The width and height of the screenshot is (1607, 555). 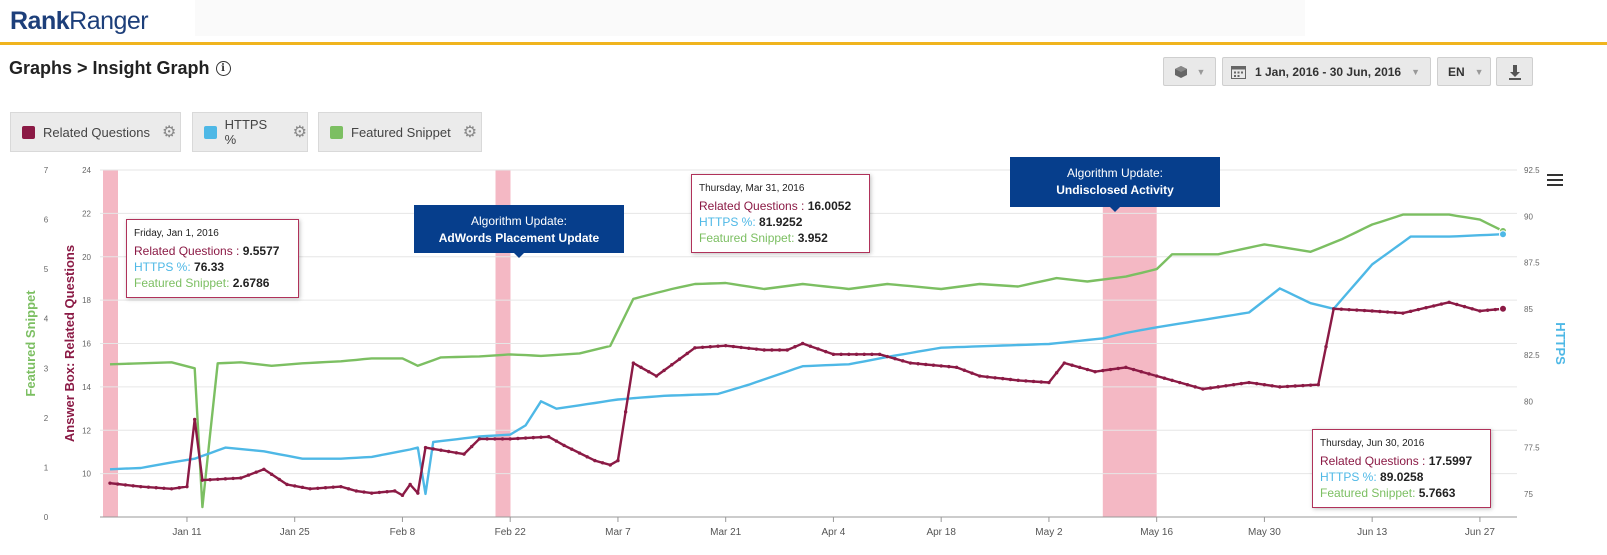 I want to click on tooltip-label: Featured Snippet:, so click(x=747, y=238).